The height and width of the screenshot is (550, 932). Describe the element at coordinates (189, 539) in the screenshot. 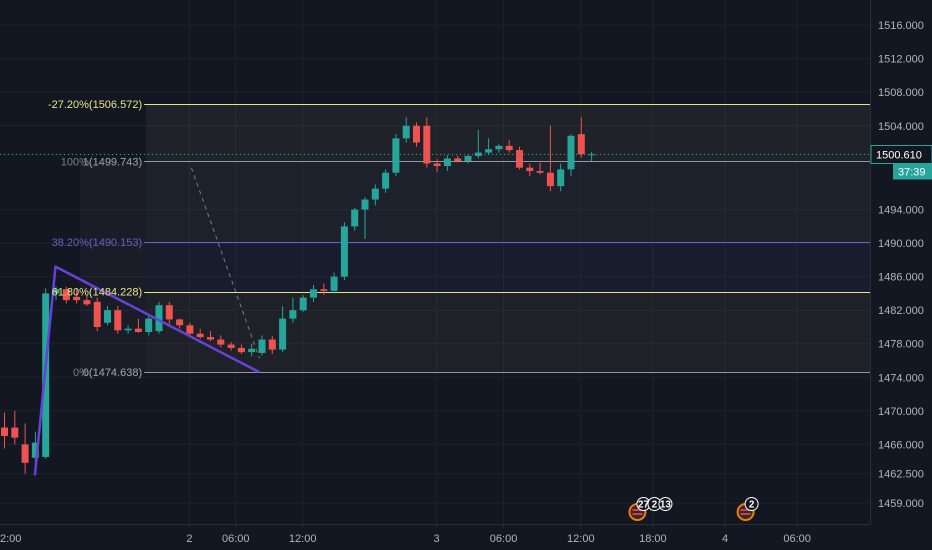

I see `time-axis-label: 2` at that location.